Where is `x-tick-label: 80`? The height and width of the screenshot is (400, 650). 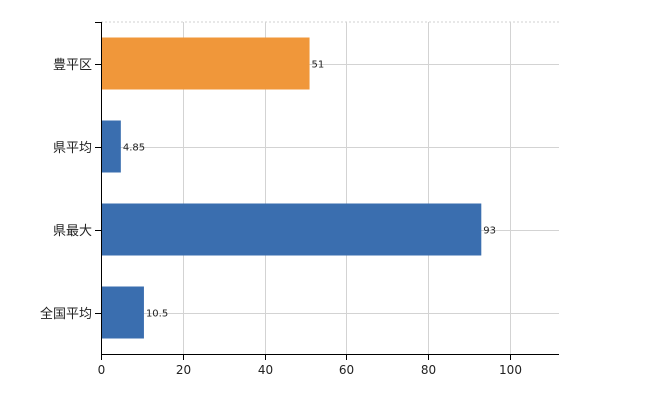
x-tick-label: 80 is located at coordinates (428, 370).